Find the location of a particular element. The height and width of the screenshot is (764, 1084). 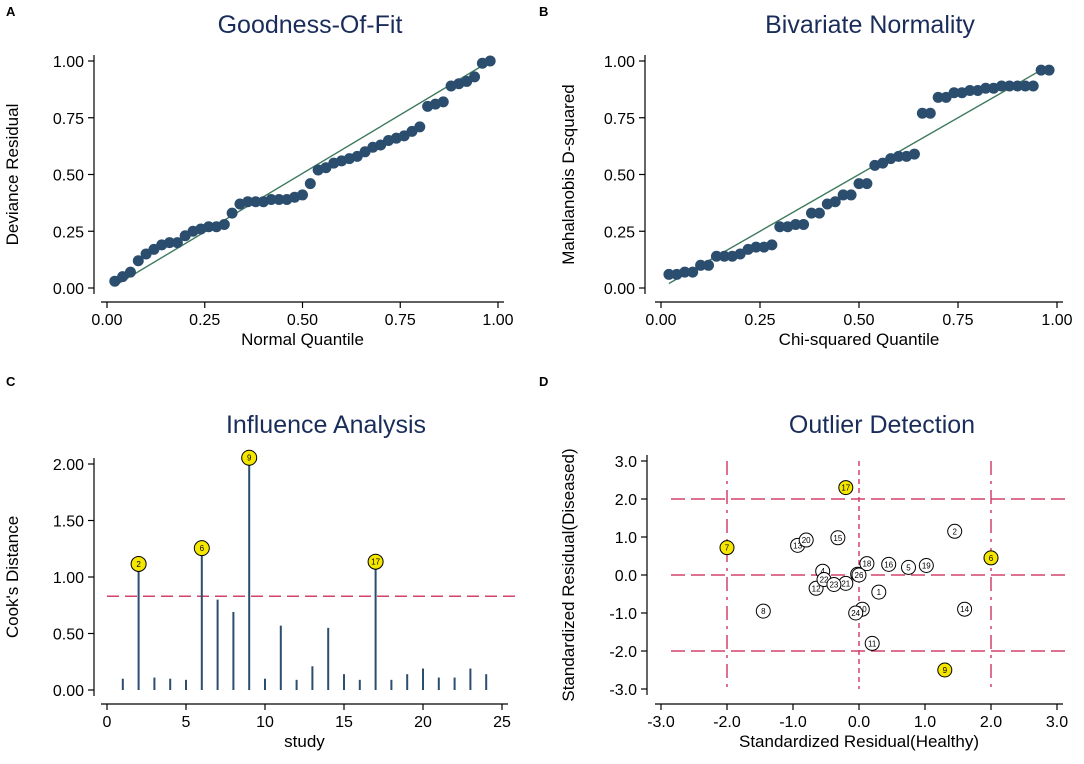

chart-title-d: Outlier Detection is located at coordinates (882, 425).